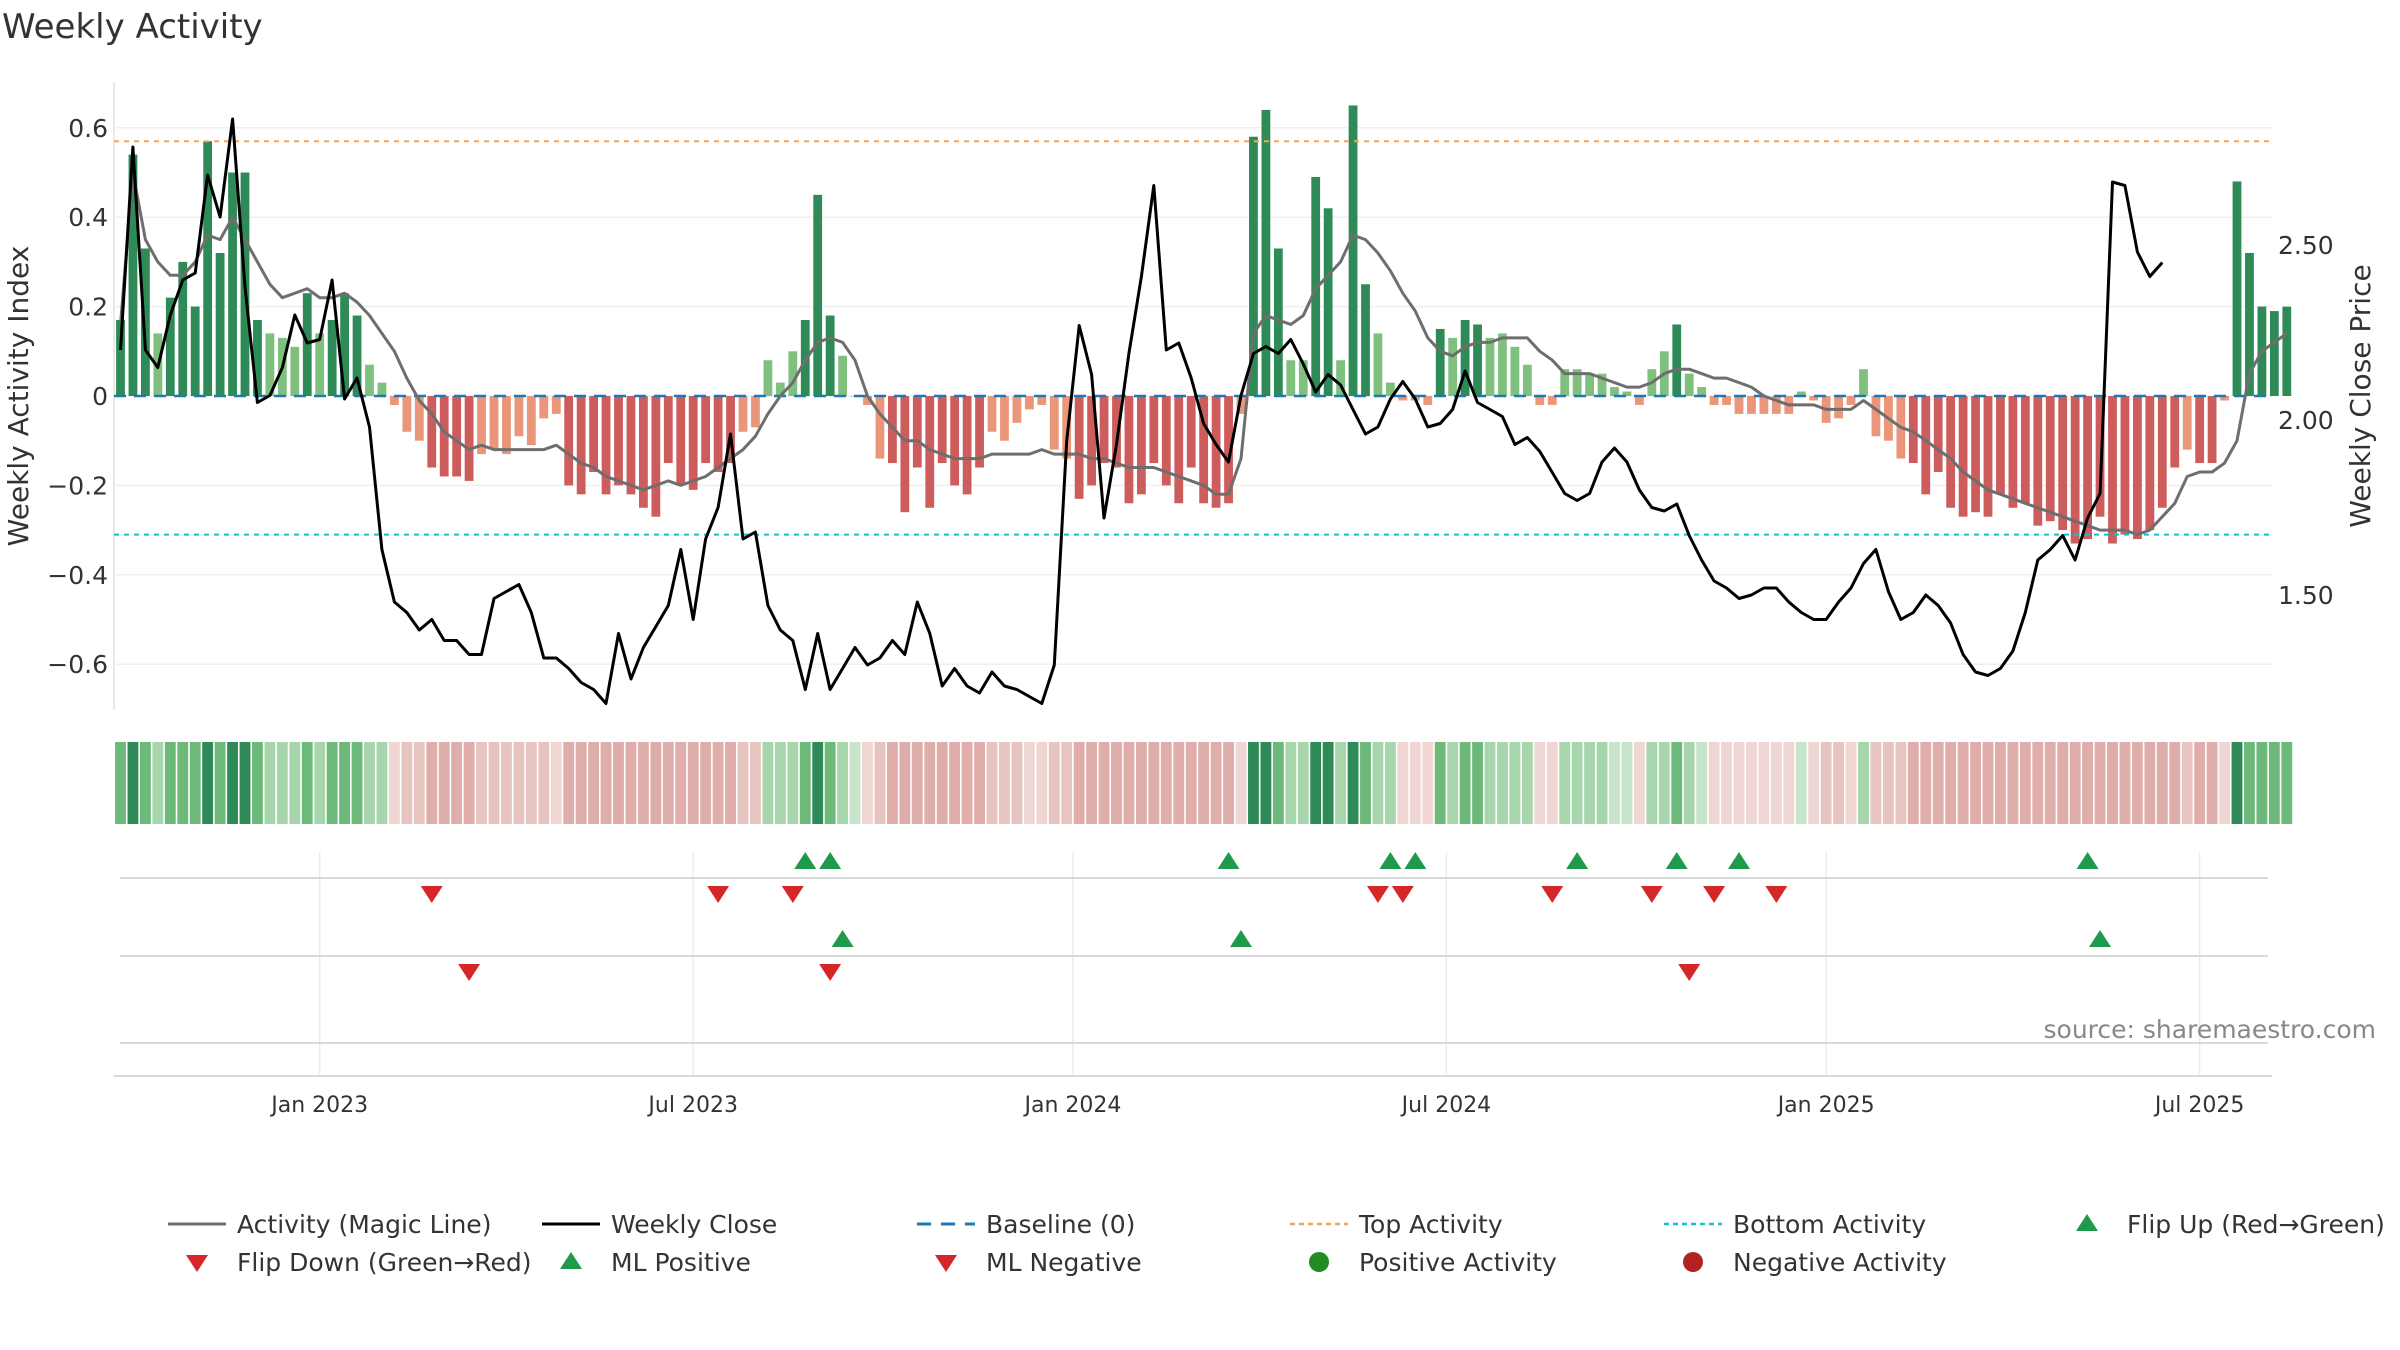 The height and width of the screenshot is (1350, 2400). Describe the element at coordinates (469, 972) in the screenshot. I see `ml-negative-marker` at that location.